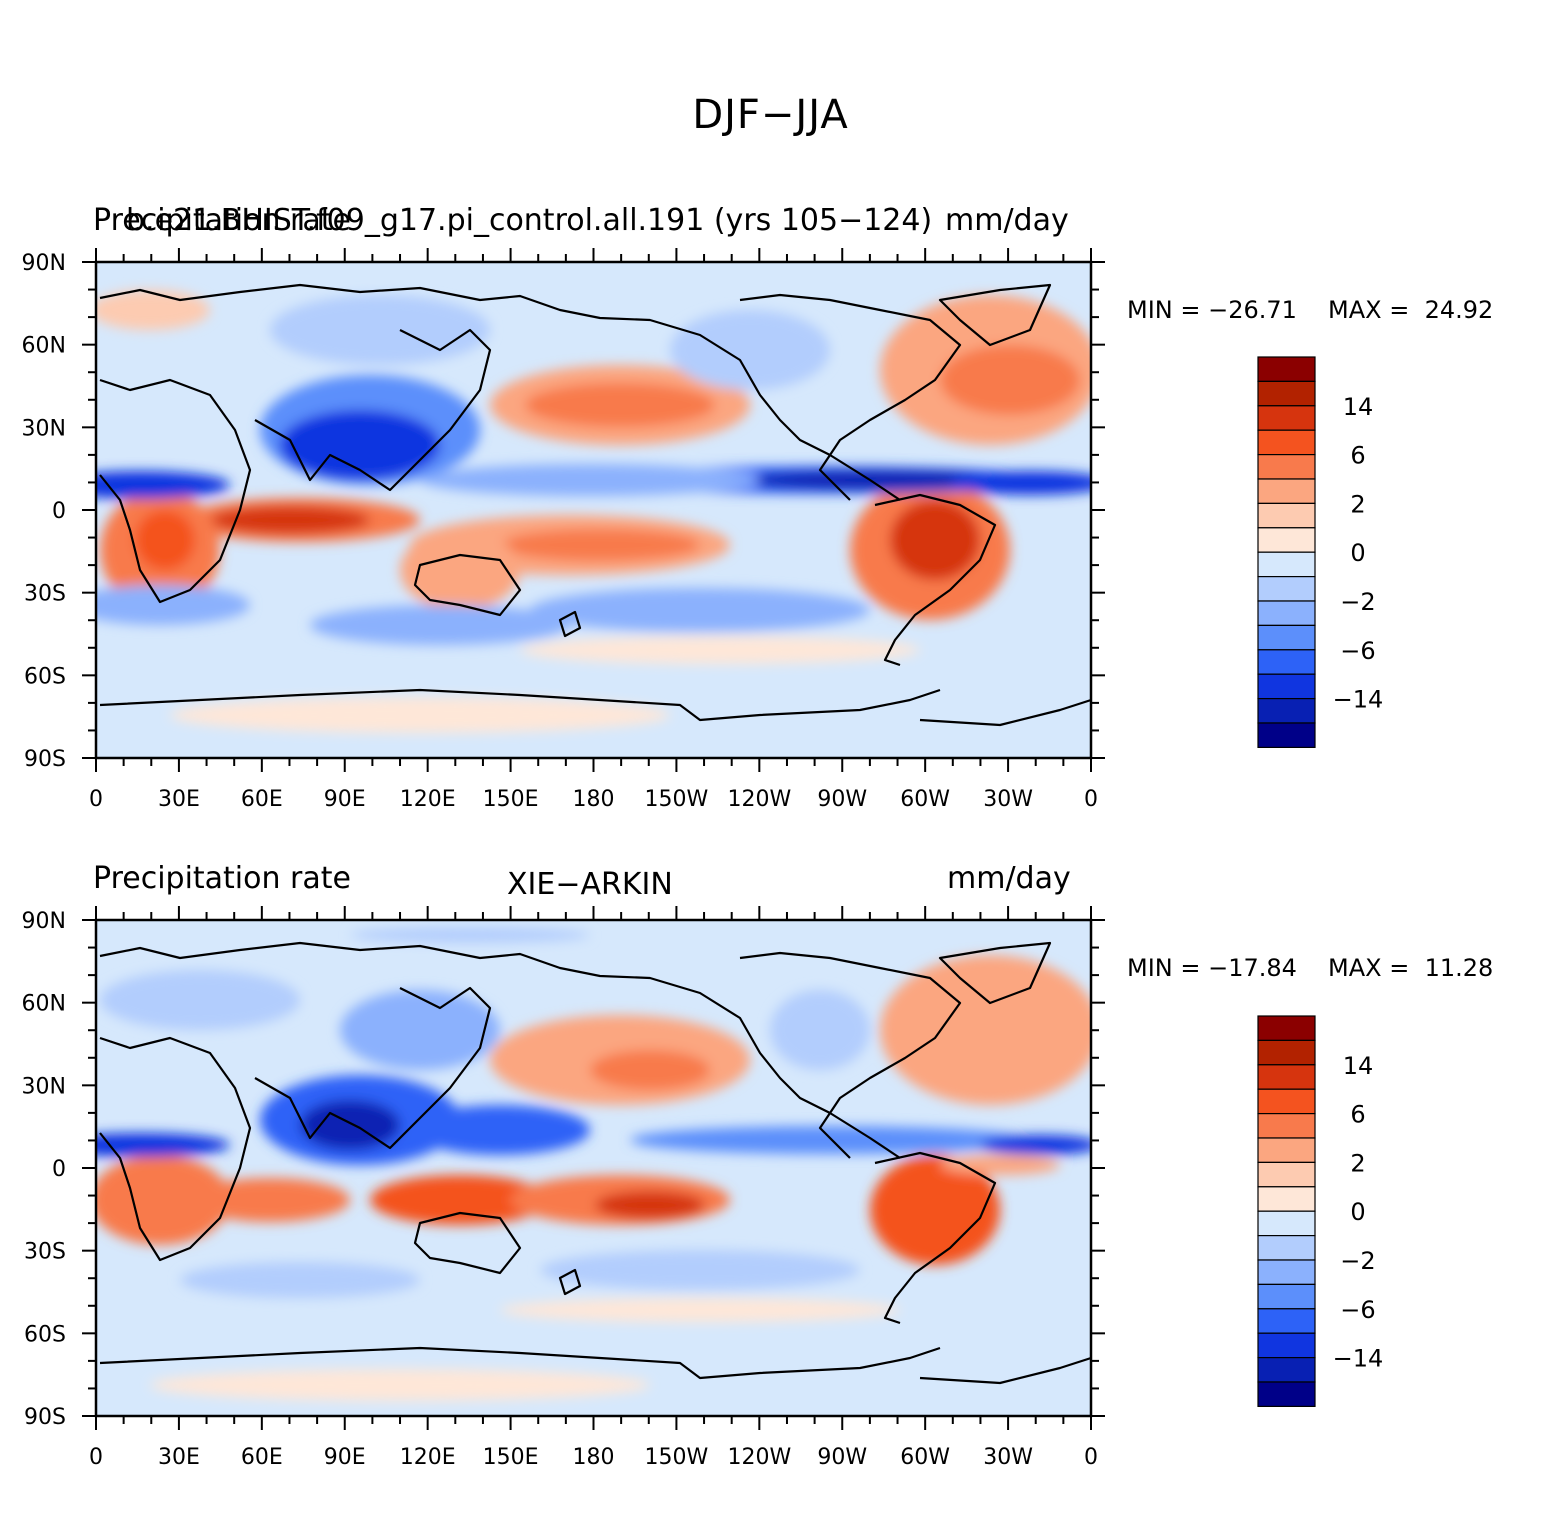  I want to click on main-title: DJF−JJA, so click(770, 115).